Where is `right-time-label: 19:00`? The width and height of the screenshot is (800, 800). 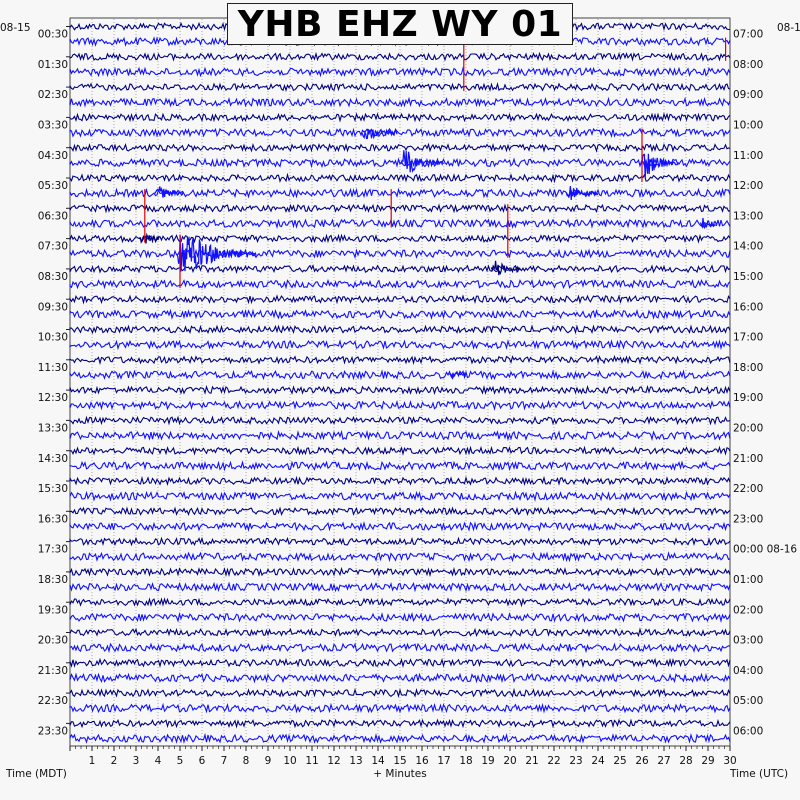 right-time-label: 19:00 is located at coordinates (748, 398).